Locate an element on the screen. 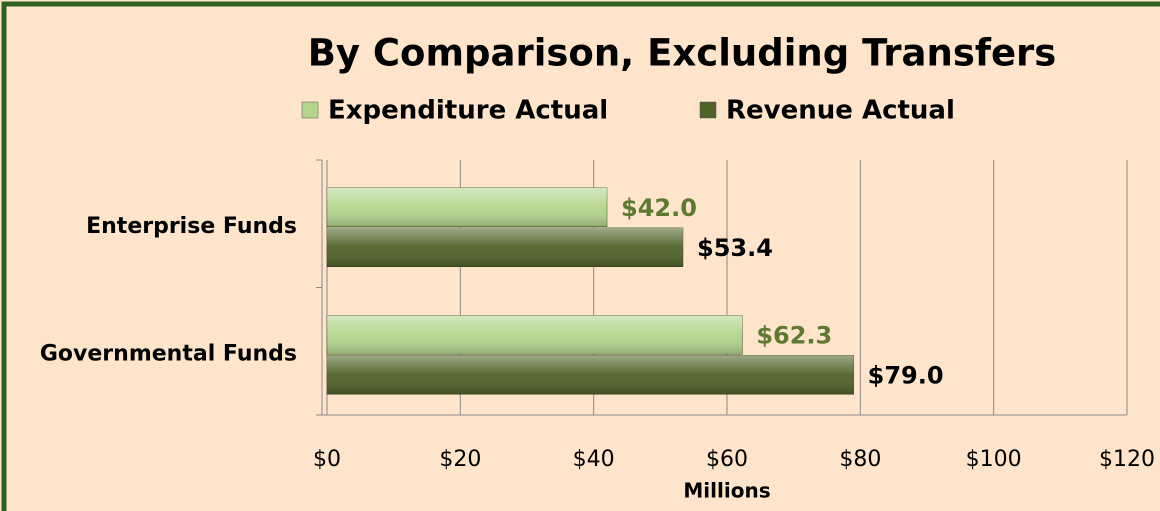 This screenshot has height=511, width=1160. x-tick-label: $80 is located at coordinates (860, 459).